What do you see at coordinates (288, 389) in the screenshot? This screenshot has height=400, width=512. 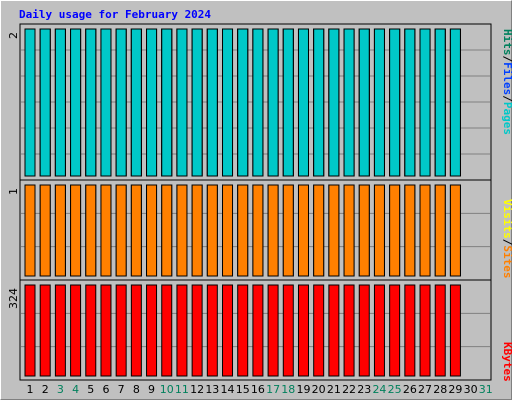 I see `day-label: 18` at bounding box center [288, 389].